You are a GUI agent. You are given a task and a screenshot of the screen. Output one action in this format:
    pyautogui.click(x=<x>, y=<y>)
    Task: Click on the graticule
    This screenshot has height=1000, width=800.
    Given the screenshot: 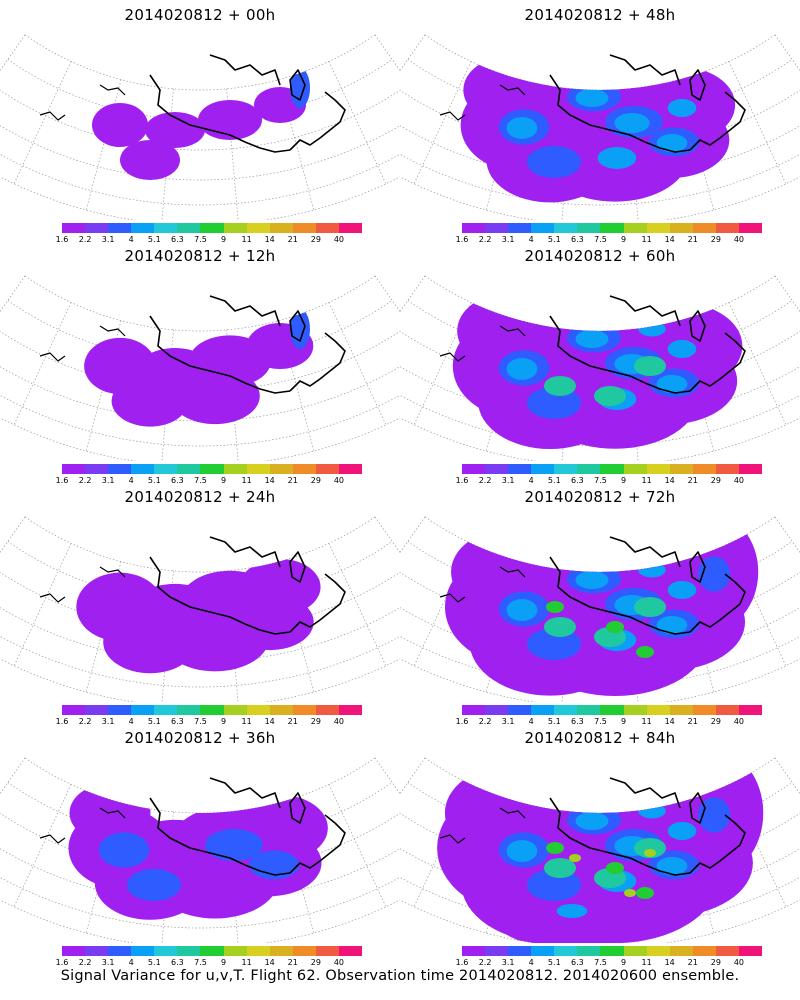 What is the action you would take?
    pyautogui.click(x=200, y=609)
    